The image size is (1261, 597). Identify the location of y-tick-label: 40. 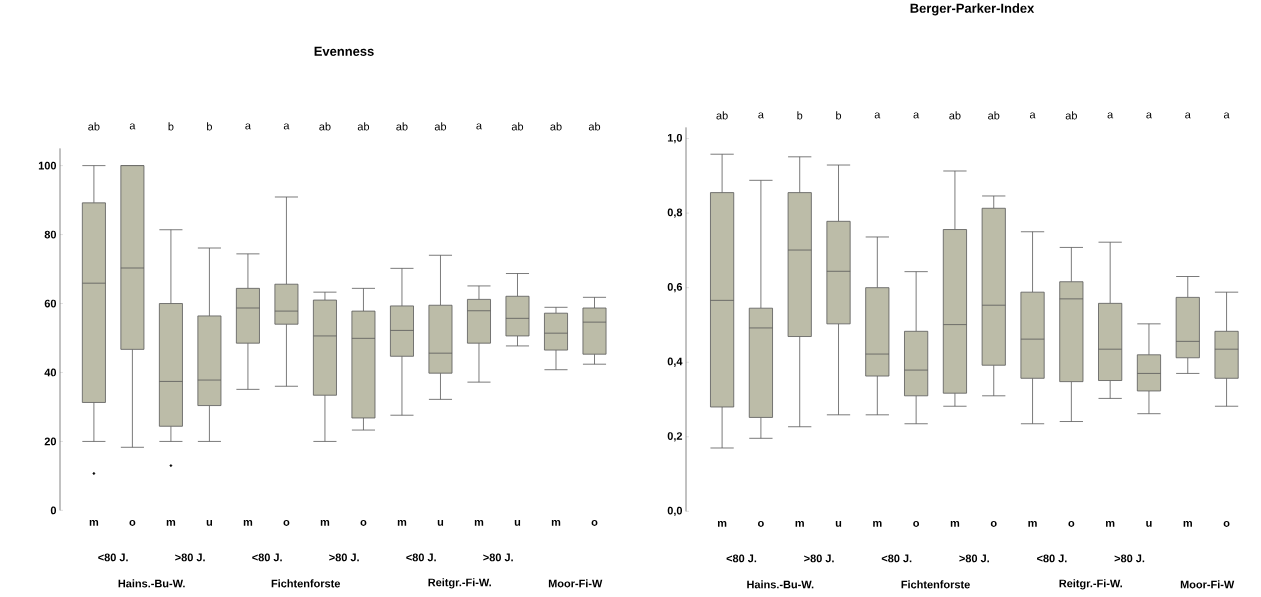
(50, 372).